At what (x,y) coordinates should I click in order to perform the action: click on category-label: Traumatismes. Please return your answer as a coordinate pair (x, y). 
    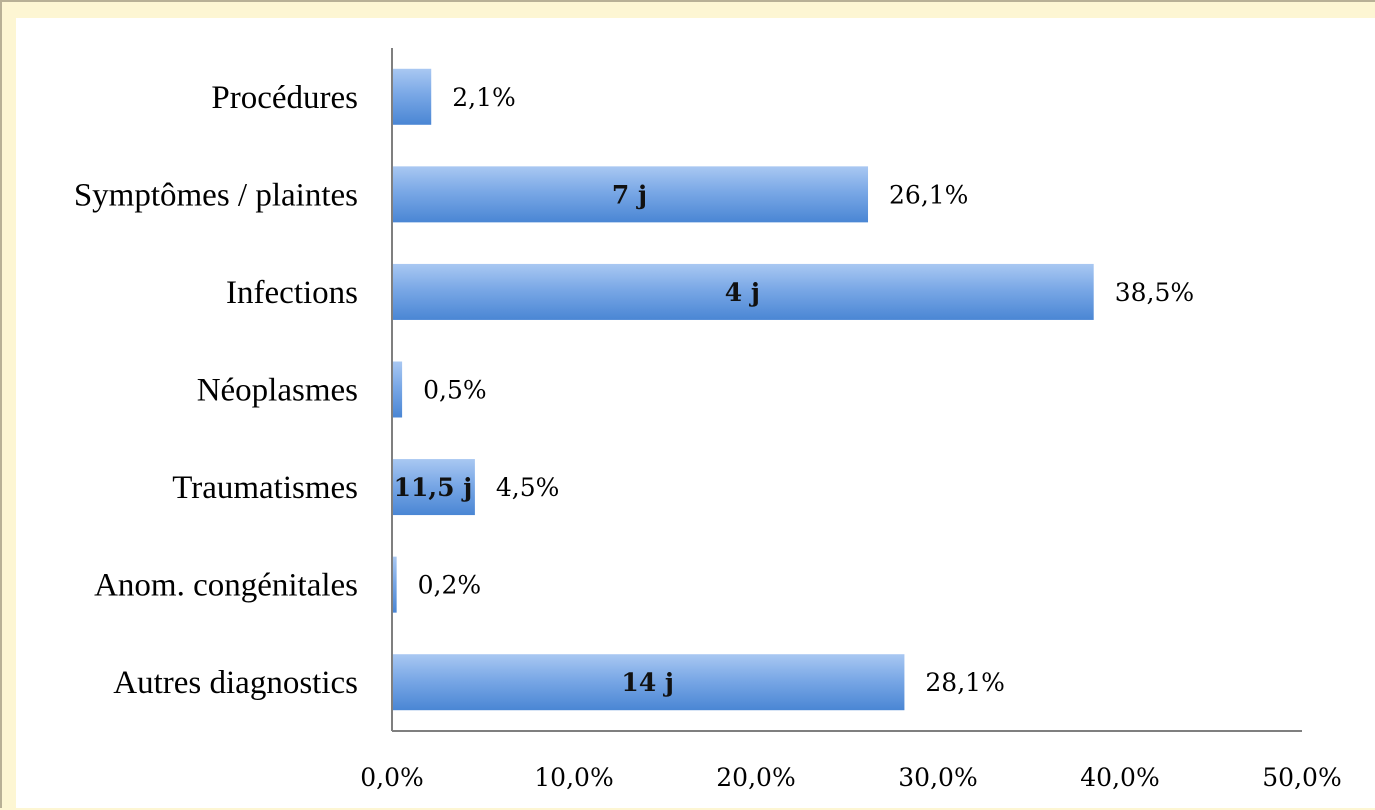
    Looking at the image, I should click on (265, 488).